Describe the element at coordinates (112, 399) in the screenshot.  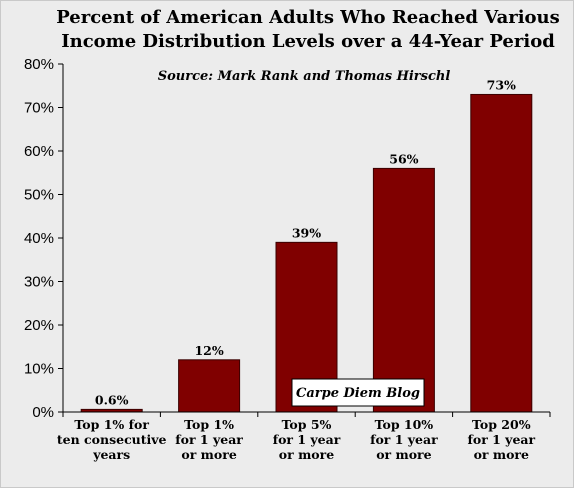
I see `data-label: 0.6%` at that location.